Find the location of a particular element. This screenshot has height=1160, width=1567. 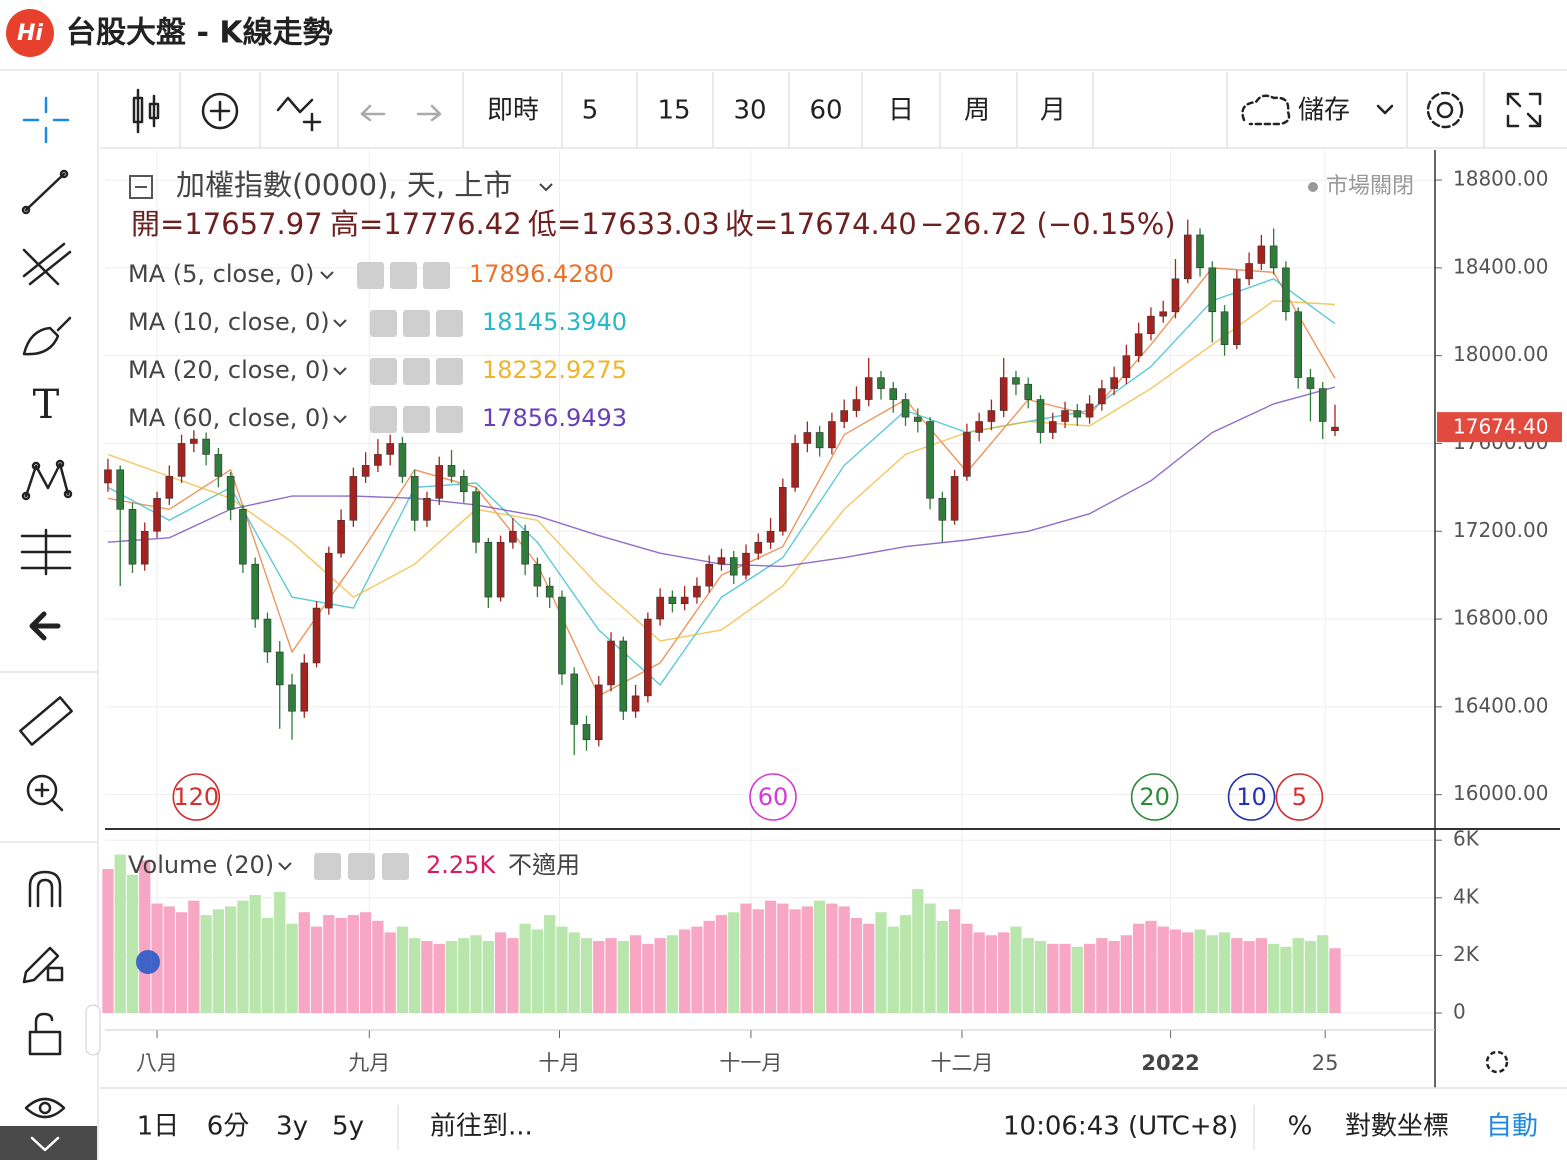

auto-button: 自動 is located at coordinates (1512, 1127).